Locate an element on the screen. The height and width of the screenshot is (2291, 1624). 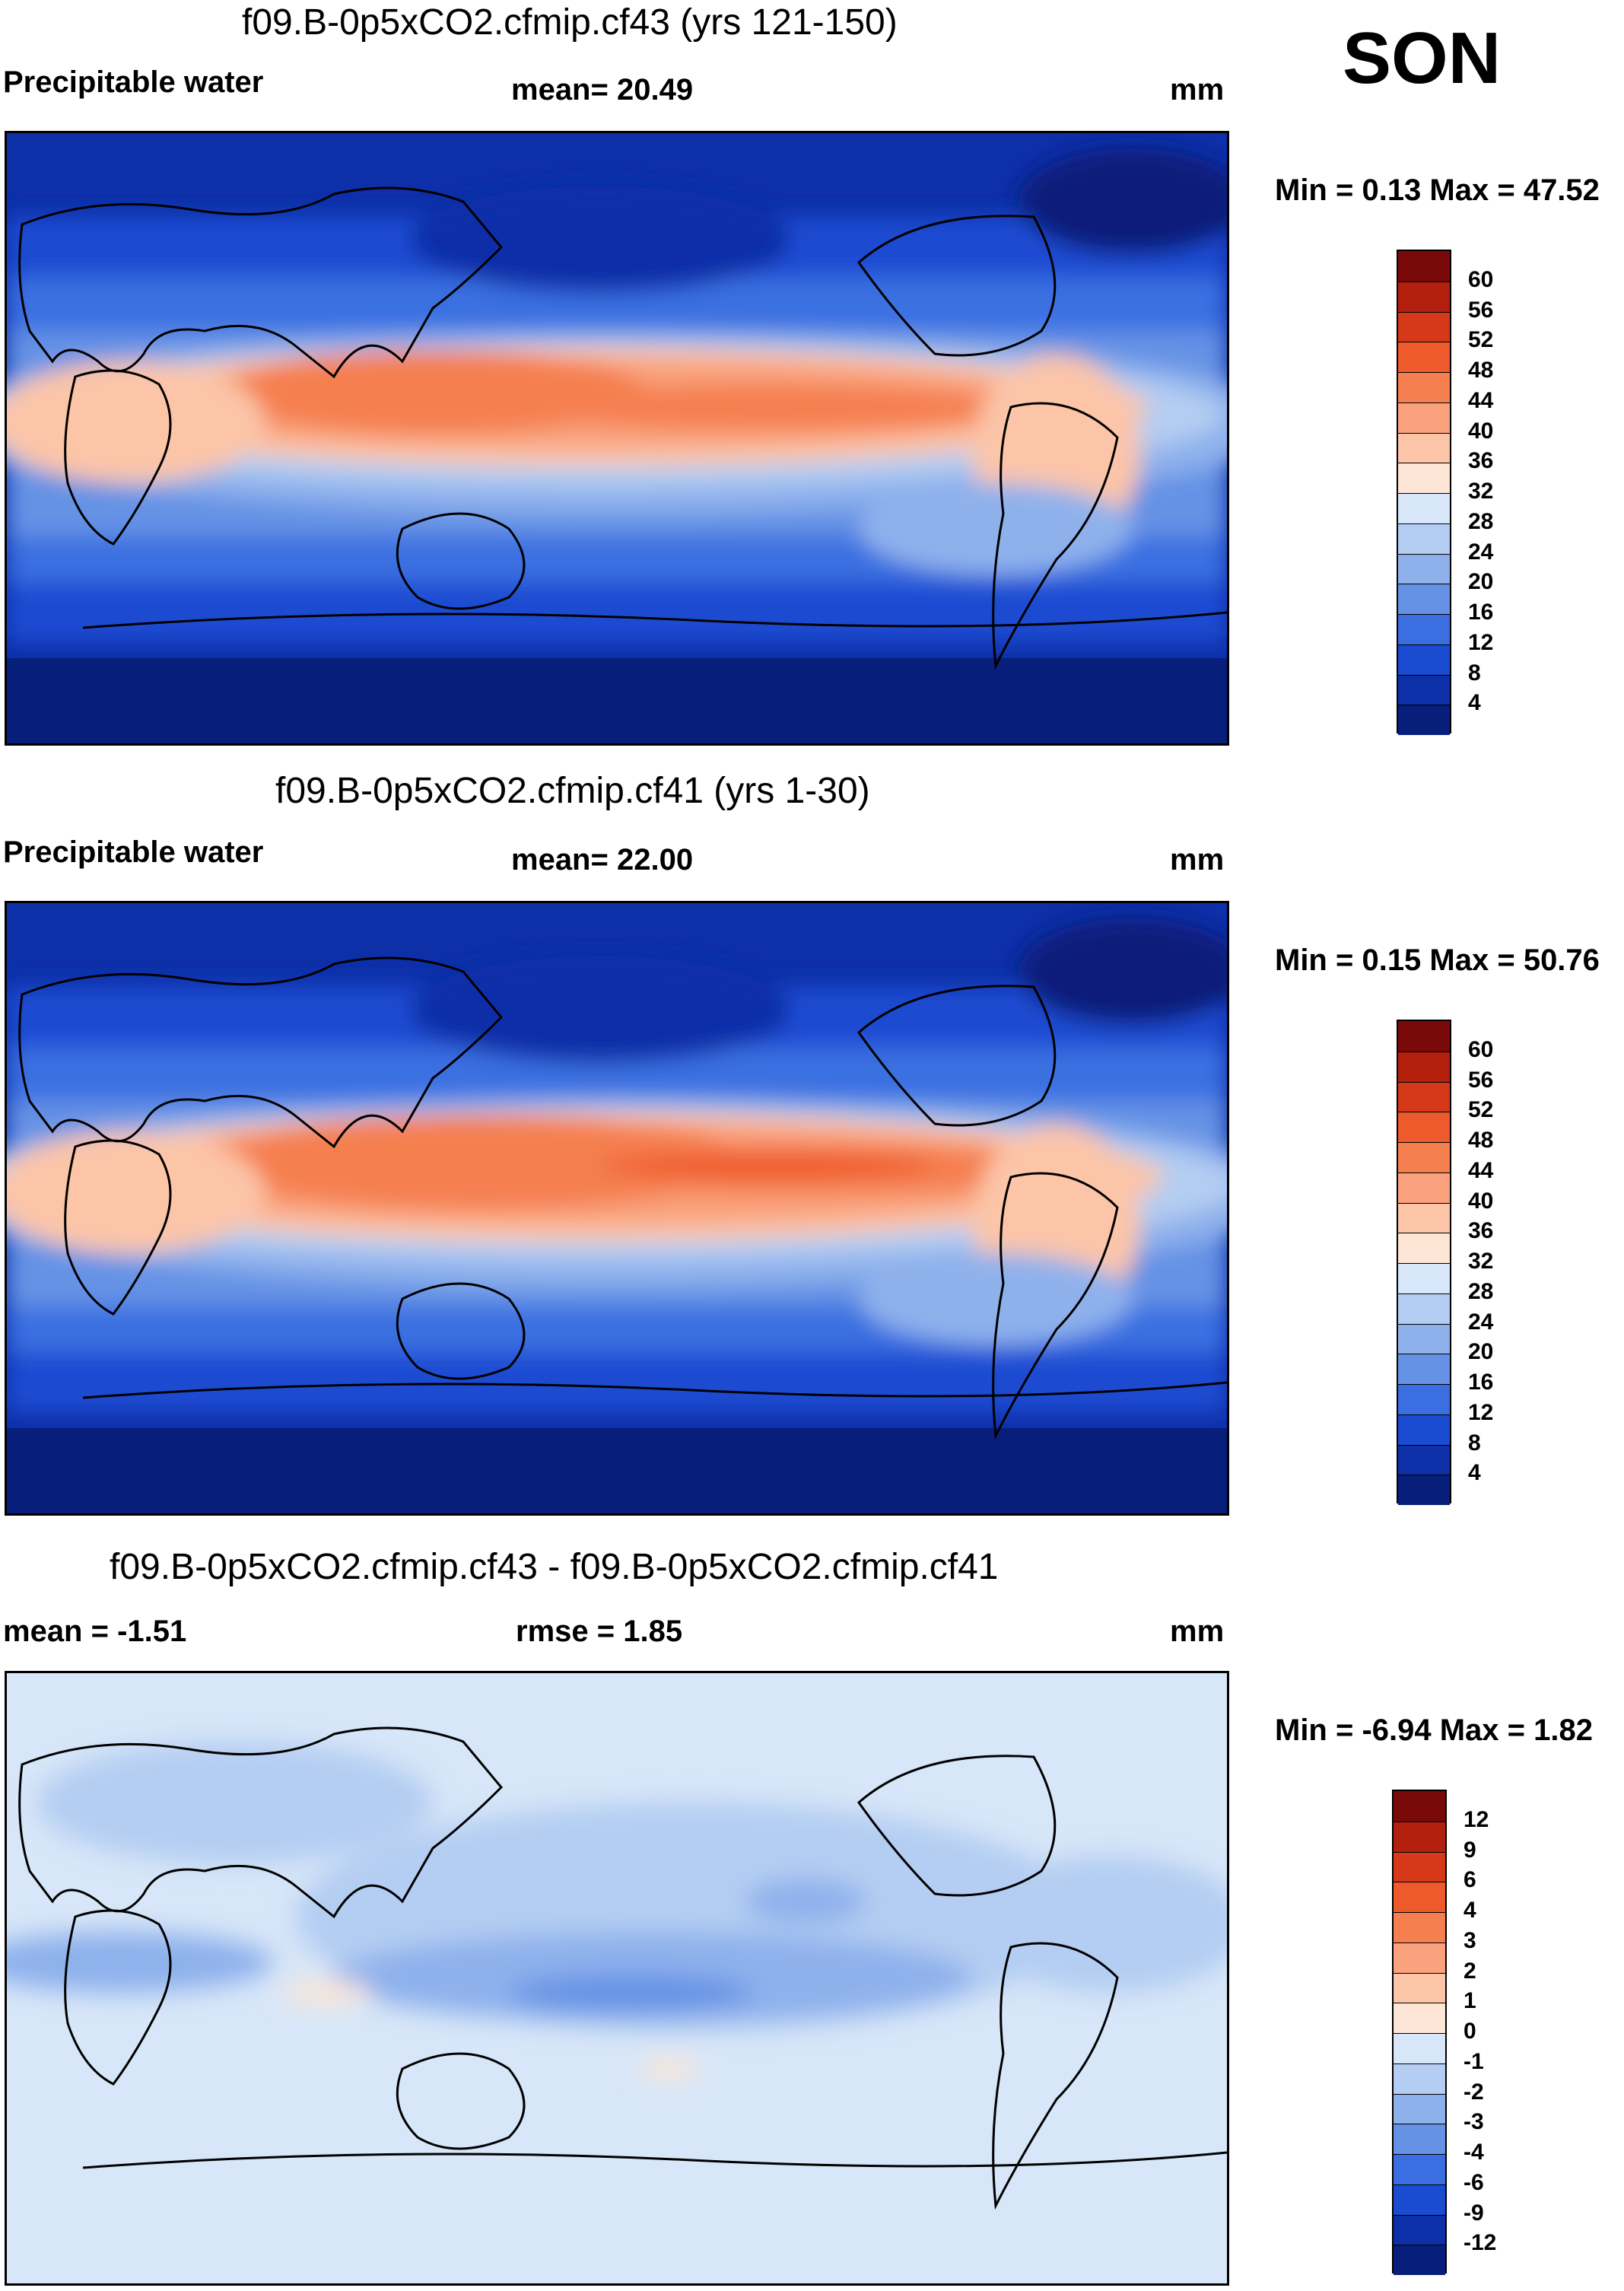
colorbar-tick-label: 36 is located at coordinates (1481, 1231).